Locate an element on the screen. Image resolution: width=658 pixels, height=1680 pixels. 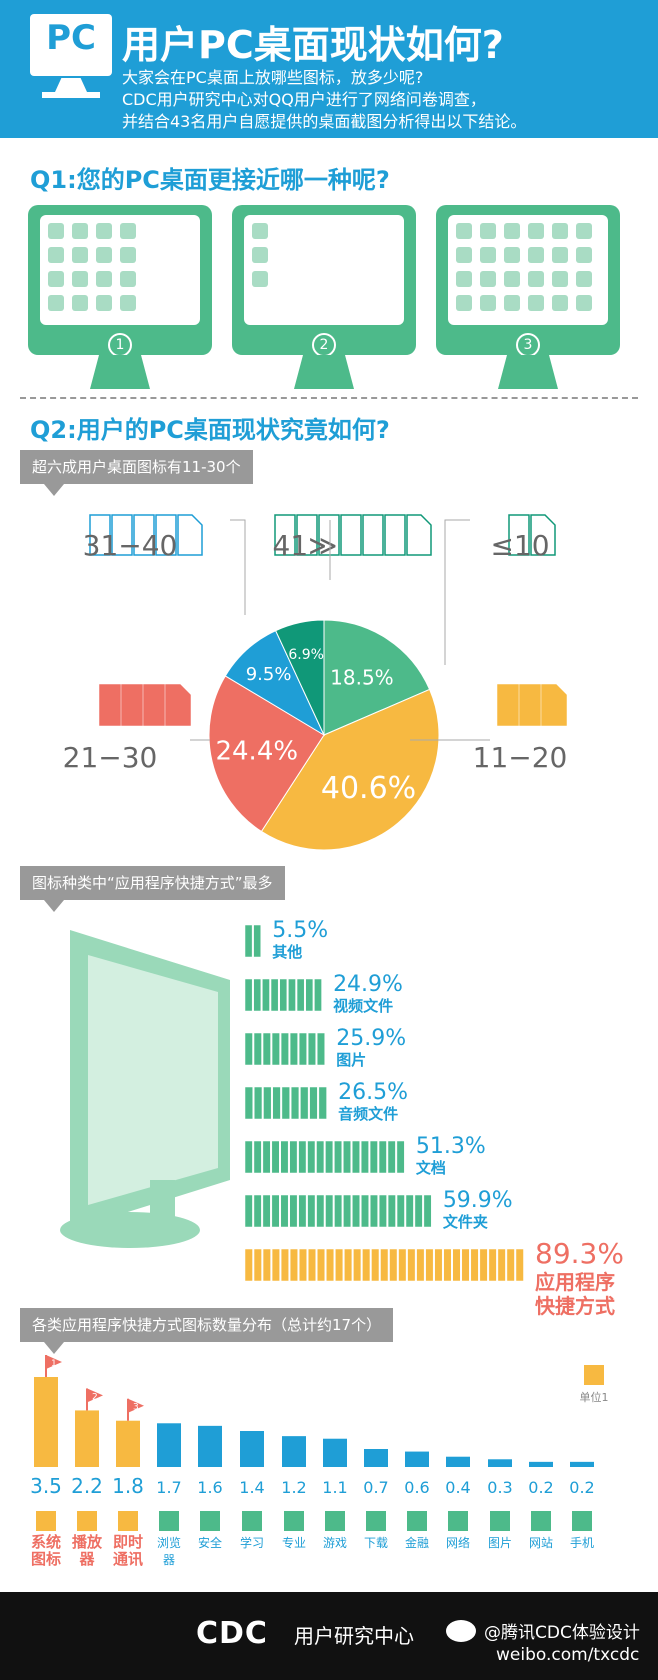
bar-value-label: 1.6 is located at coordinates (209, 1487).